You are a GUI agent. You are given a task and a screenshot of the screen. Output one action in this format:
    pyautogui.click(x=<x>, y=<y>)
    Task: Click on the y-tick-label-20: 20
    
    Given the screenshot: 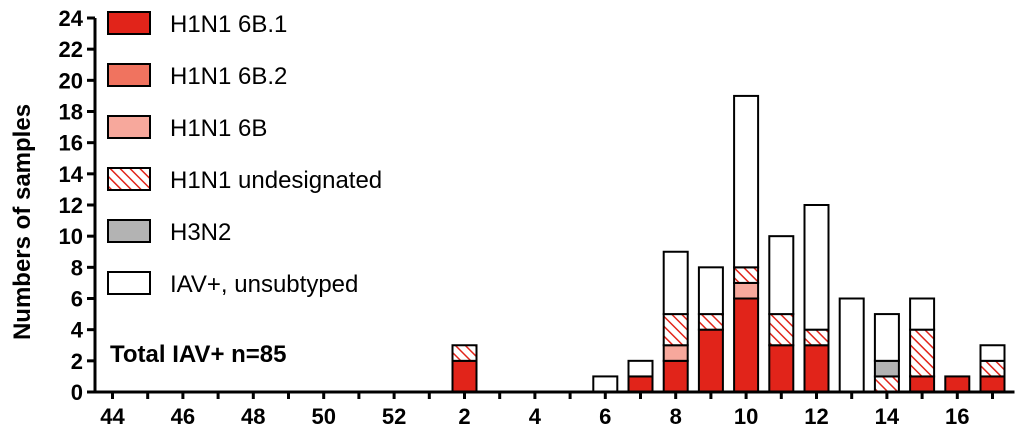 What is the action you would take?
    pyautogui.click(x=71, y=80)
    